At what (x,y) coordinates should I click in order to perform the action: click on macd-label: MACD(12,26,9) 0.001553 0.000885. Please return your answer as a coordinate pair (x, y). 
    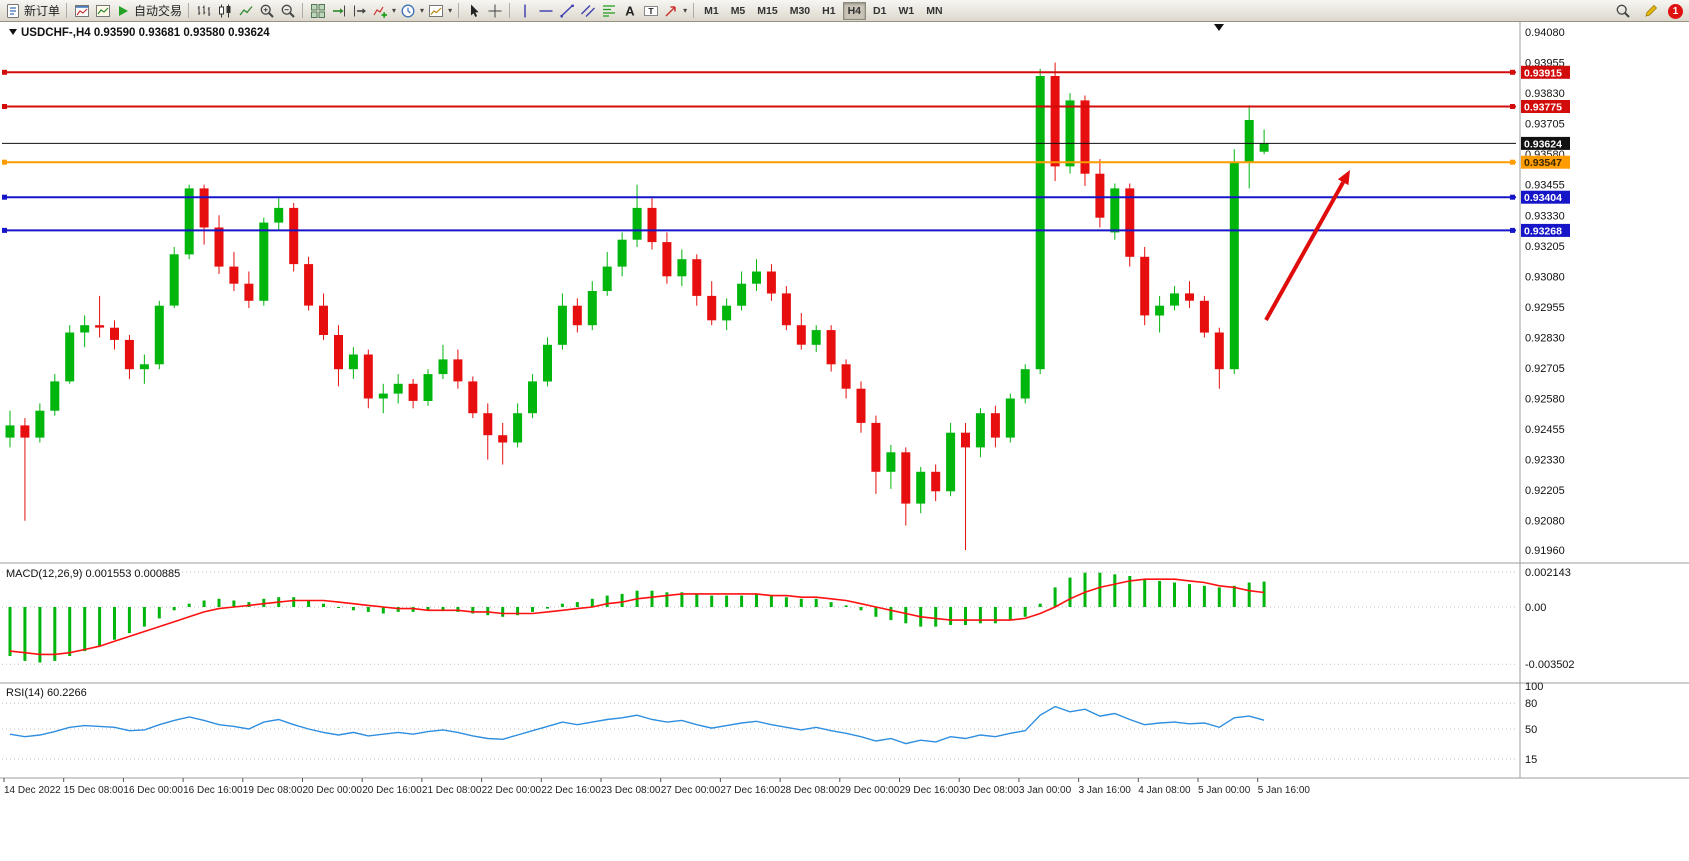
    Looking at the image, I should click on (93, 574).